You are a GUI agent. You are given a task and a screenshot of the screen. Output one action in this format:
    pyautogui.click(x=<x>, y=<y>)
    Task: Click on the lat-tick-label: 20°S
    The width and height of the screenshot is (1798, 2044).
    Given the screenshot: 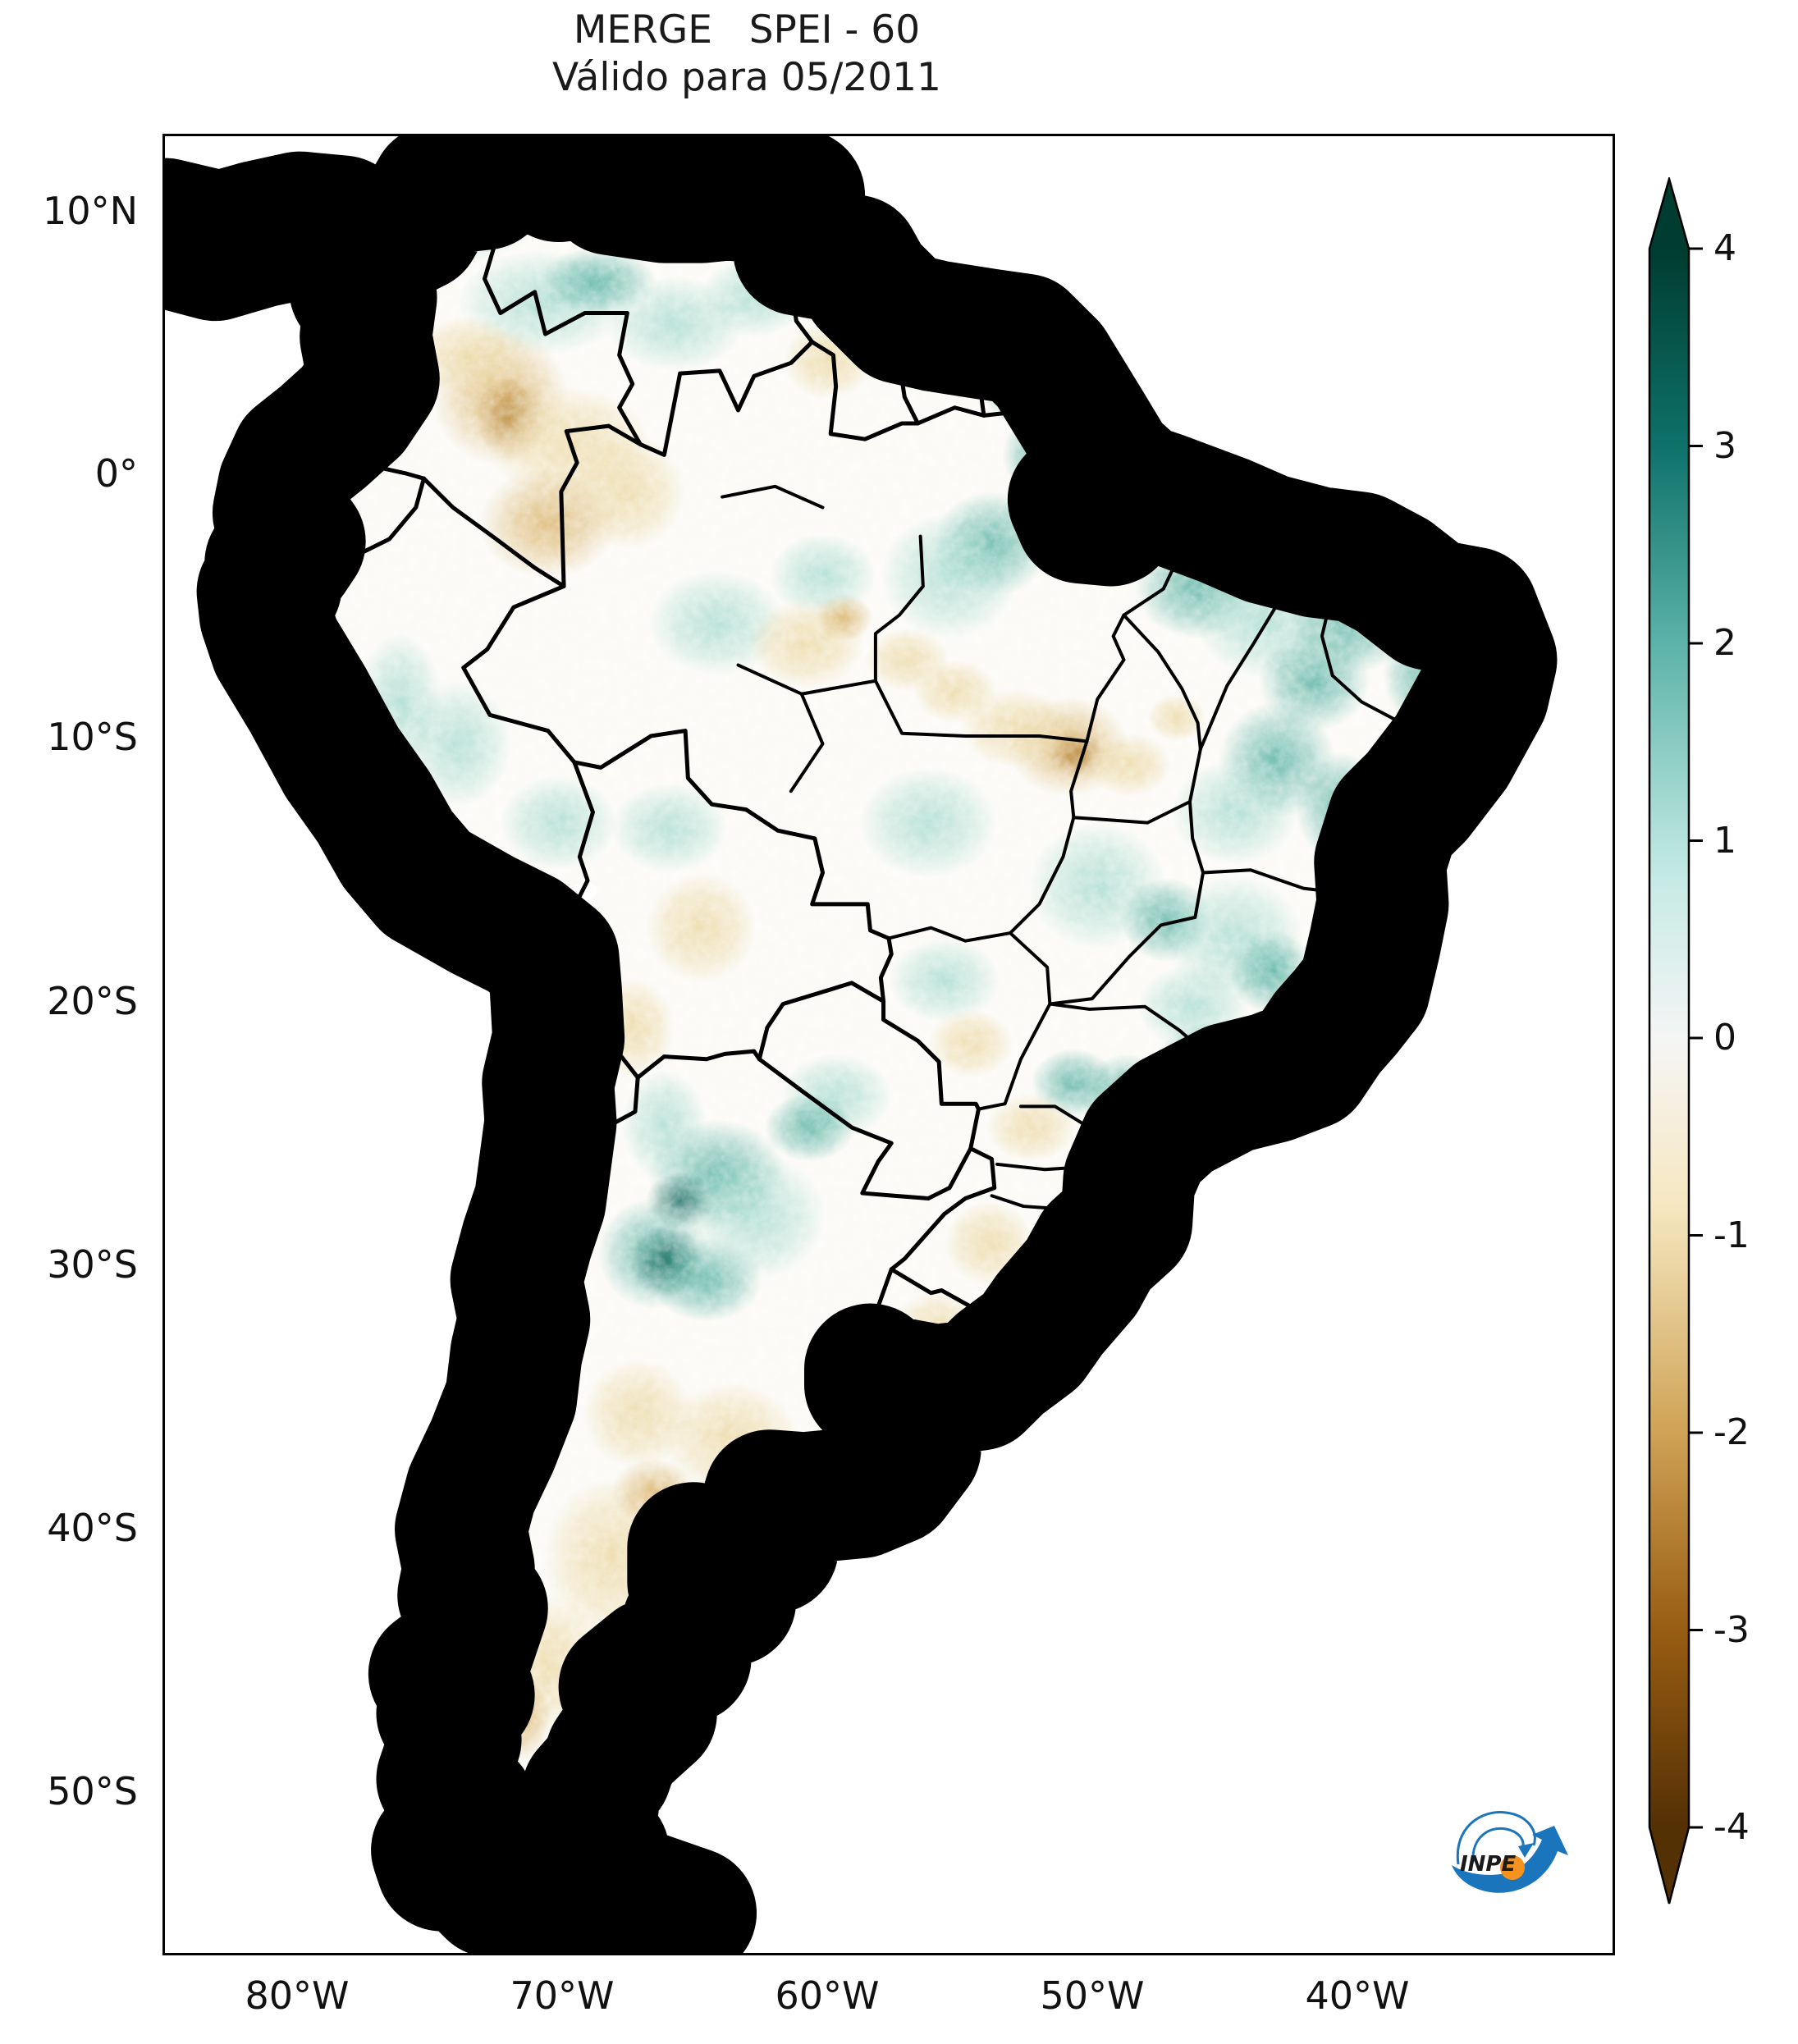 What is the action you would take?
    pyautogui.click(x=92, y=1001)
    